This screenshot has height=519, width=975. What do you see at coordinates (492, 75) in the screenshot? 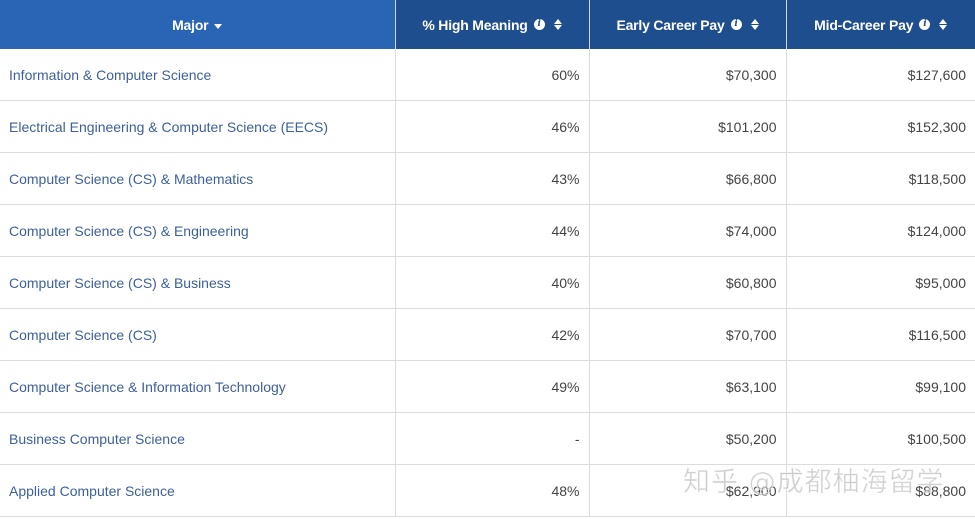
I see `high-meaning-cell: 60%` at bounding box center [492, 75].